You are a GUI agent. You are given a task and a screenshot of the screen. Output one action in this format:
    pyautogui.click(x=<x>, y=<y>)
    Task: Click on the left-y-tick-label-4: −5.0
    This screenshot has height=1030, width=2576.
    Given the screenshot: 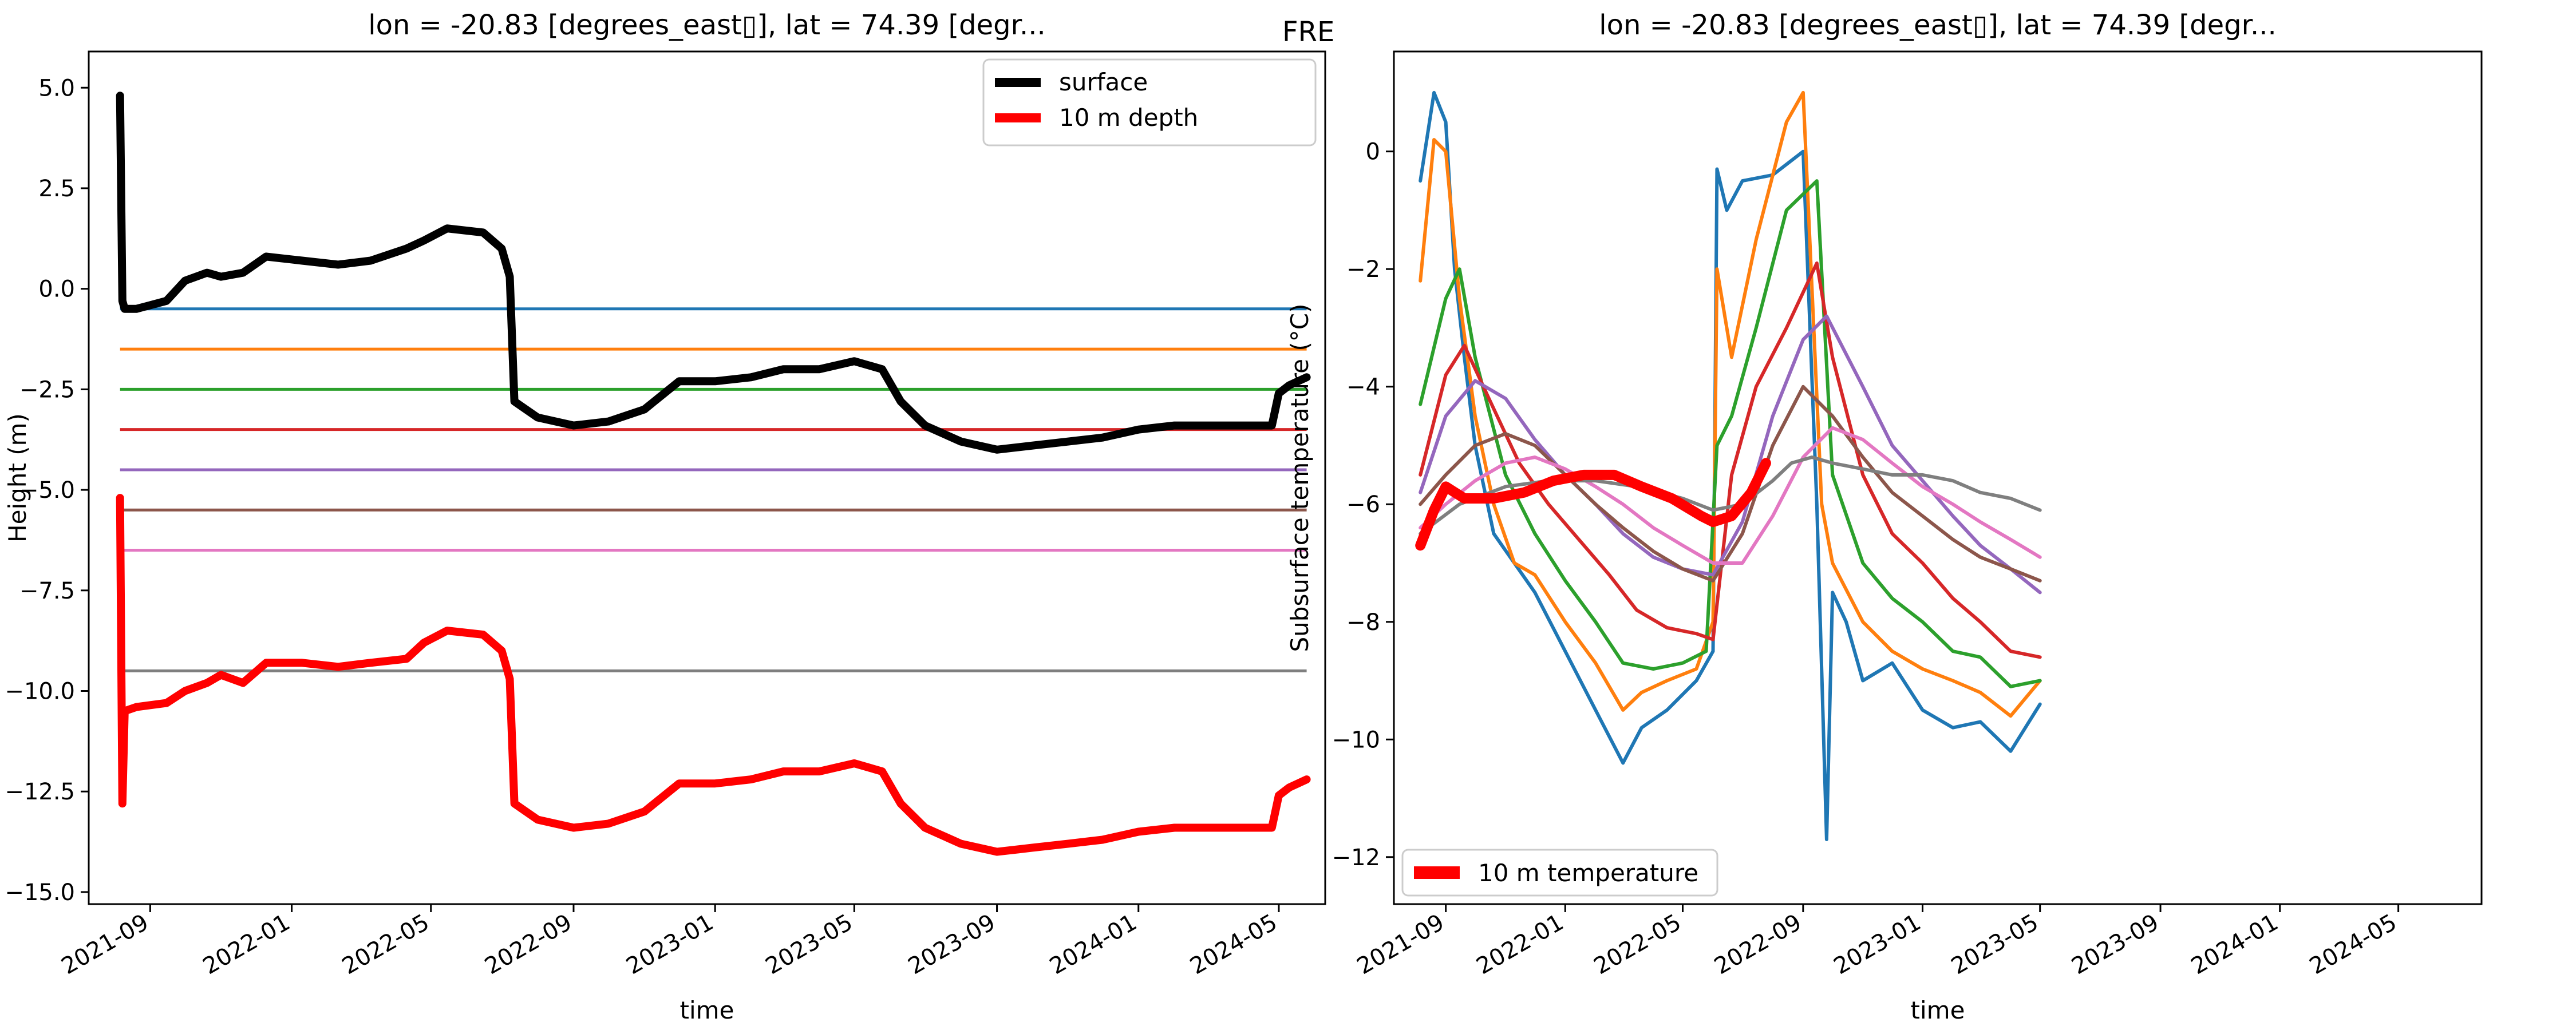 What is the action you would take?
    pyautogui.click(x=47, y=490)
    